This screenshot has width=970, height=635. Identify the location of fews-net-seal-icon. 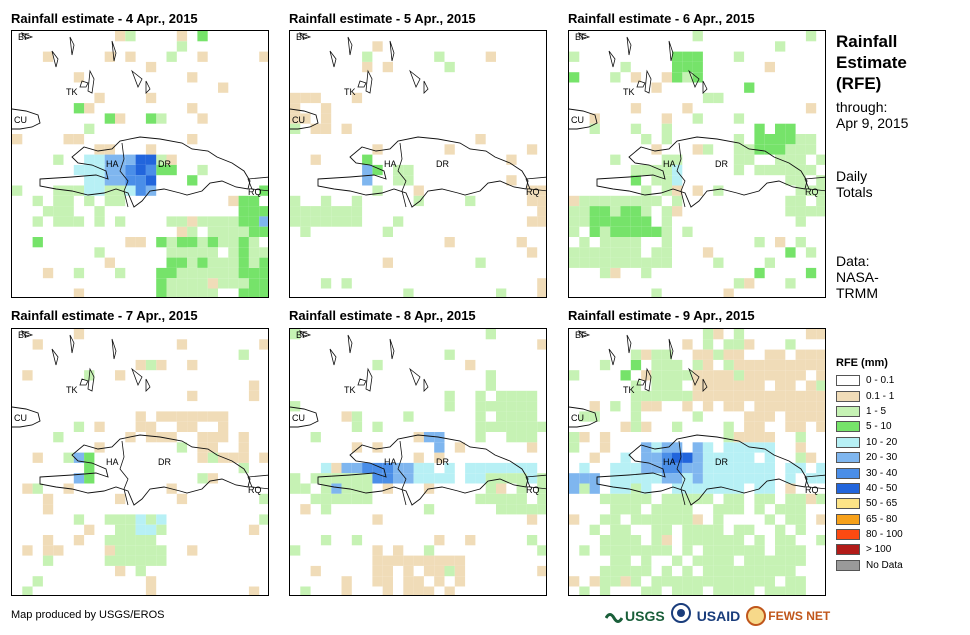
(756, 615).